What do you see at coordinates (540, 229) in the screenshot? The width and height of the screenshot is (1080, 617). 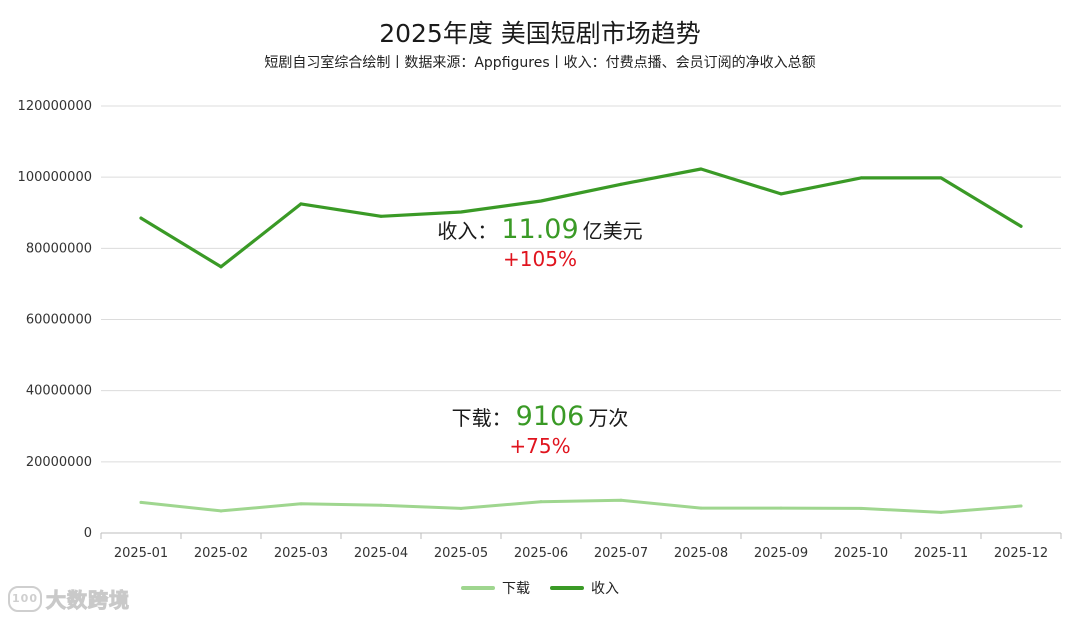 I see `revenue-annotation-value: 11.09` at bounding box center [540, 229].